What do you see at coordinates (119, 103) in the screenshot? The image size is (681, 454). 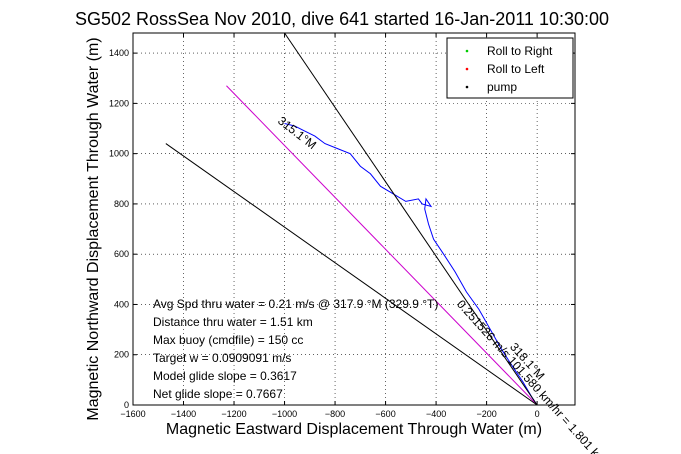 I see `y-tick-label: 1200` at bounding box center [119, 103].